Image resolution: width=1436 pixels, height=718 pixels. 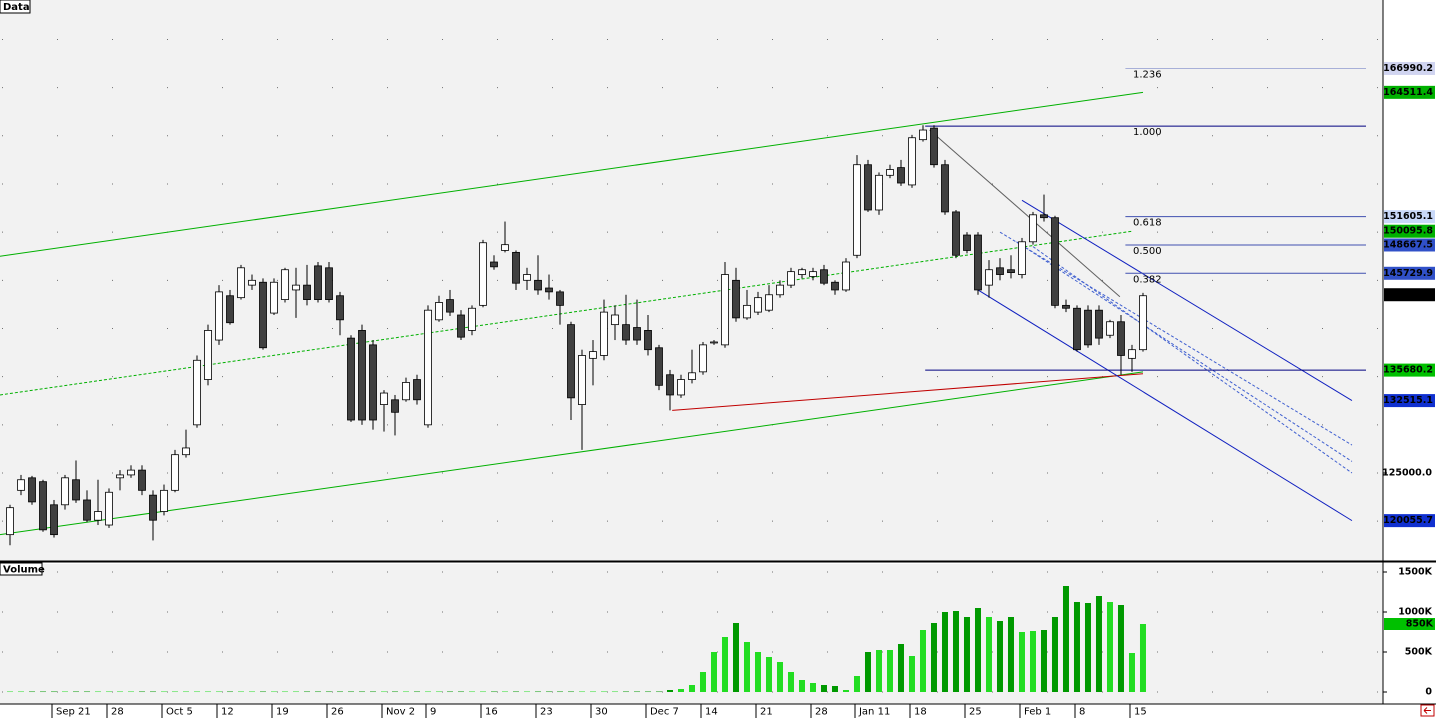 I want to click on fib-label: 1.236, so click(x=1147, y=74).